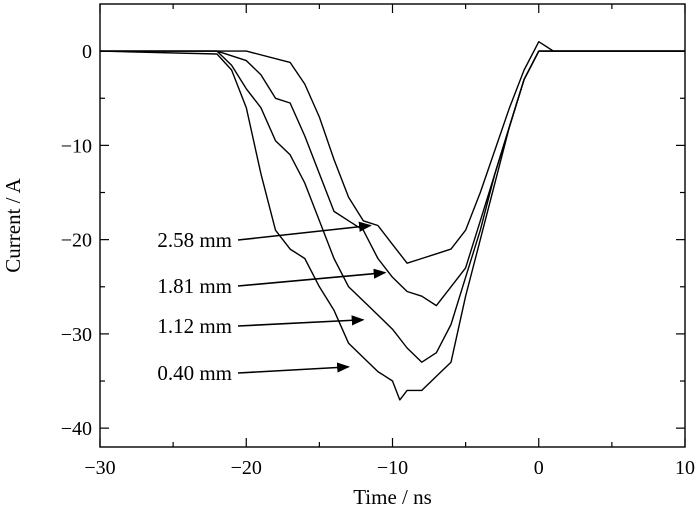 Image resolution: width=700 pixels, height=509 pixels. Describe the element at coordinates (392, 468) in the screenshot. I see `x-tick-label: −10` at that location.